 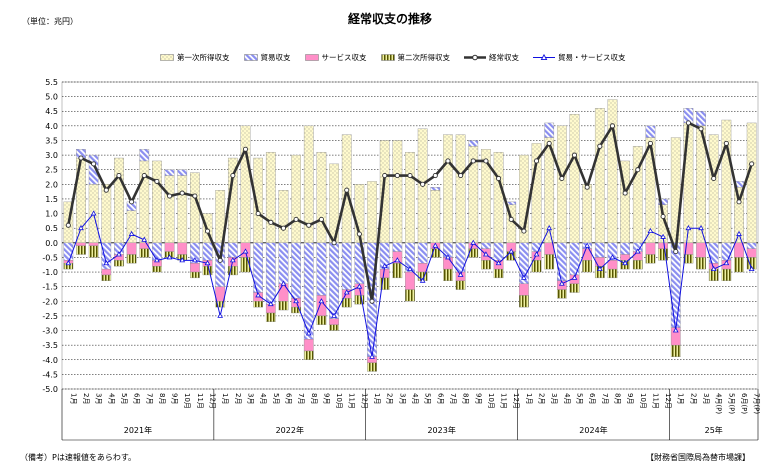 I want to click on x-tick-label: 6月(P), so click(x=744, y=403).